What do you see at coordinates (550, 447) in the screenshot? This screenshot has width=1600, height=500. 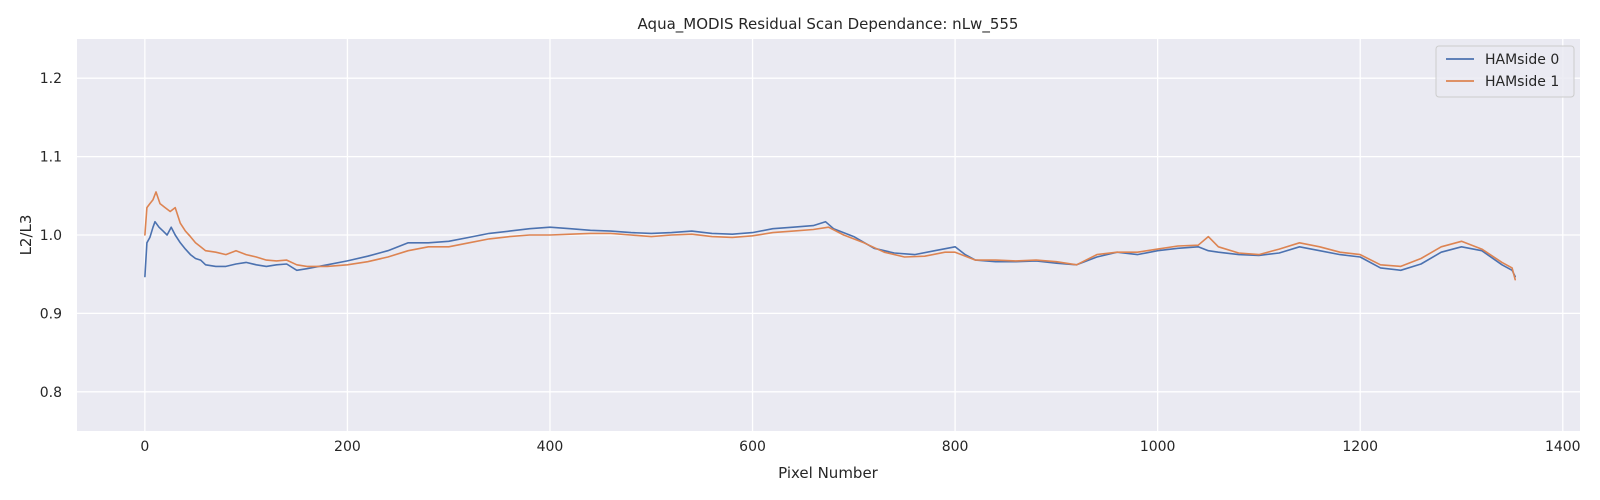 I see `x-tick-label: 400` at bounding box center [550, 447].